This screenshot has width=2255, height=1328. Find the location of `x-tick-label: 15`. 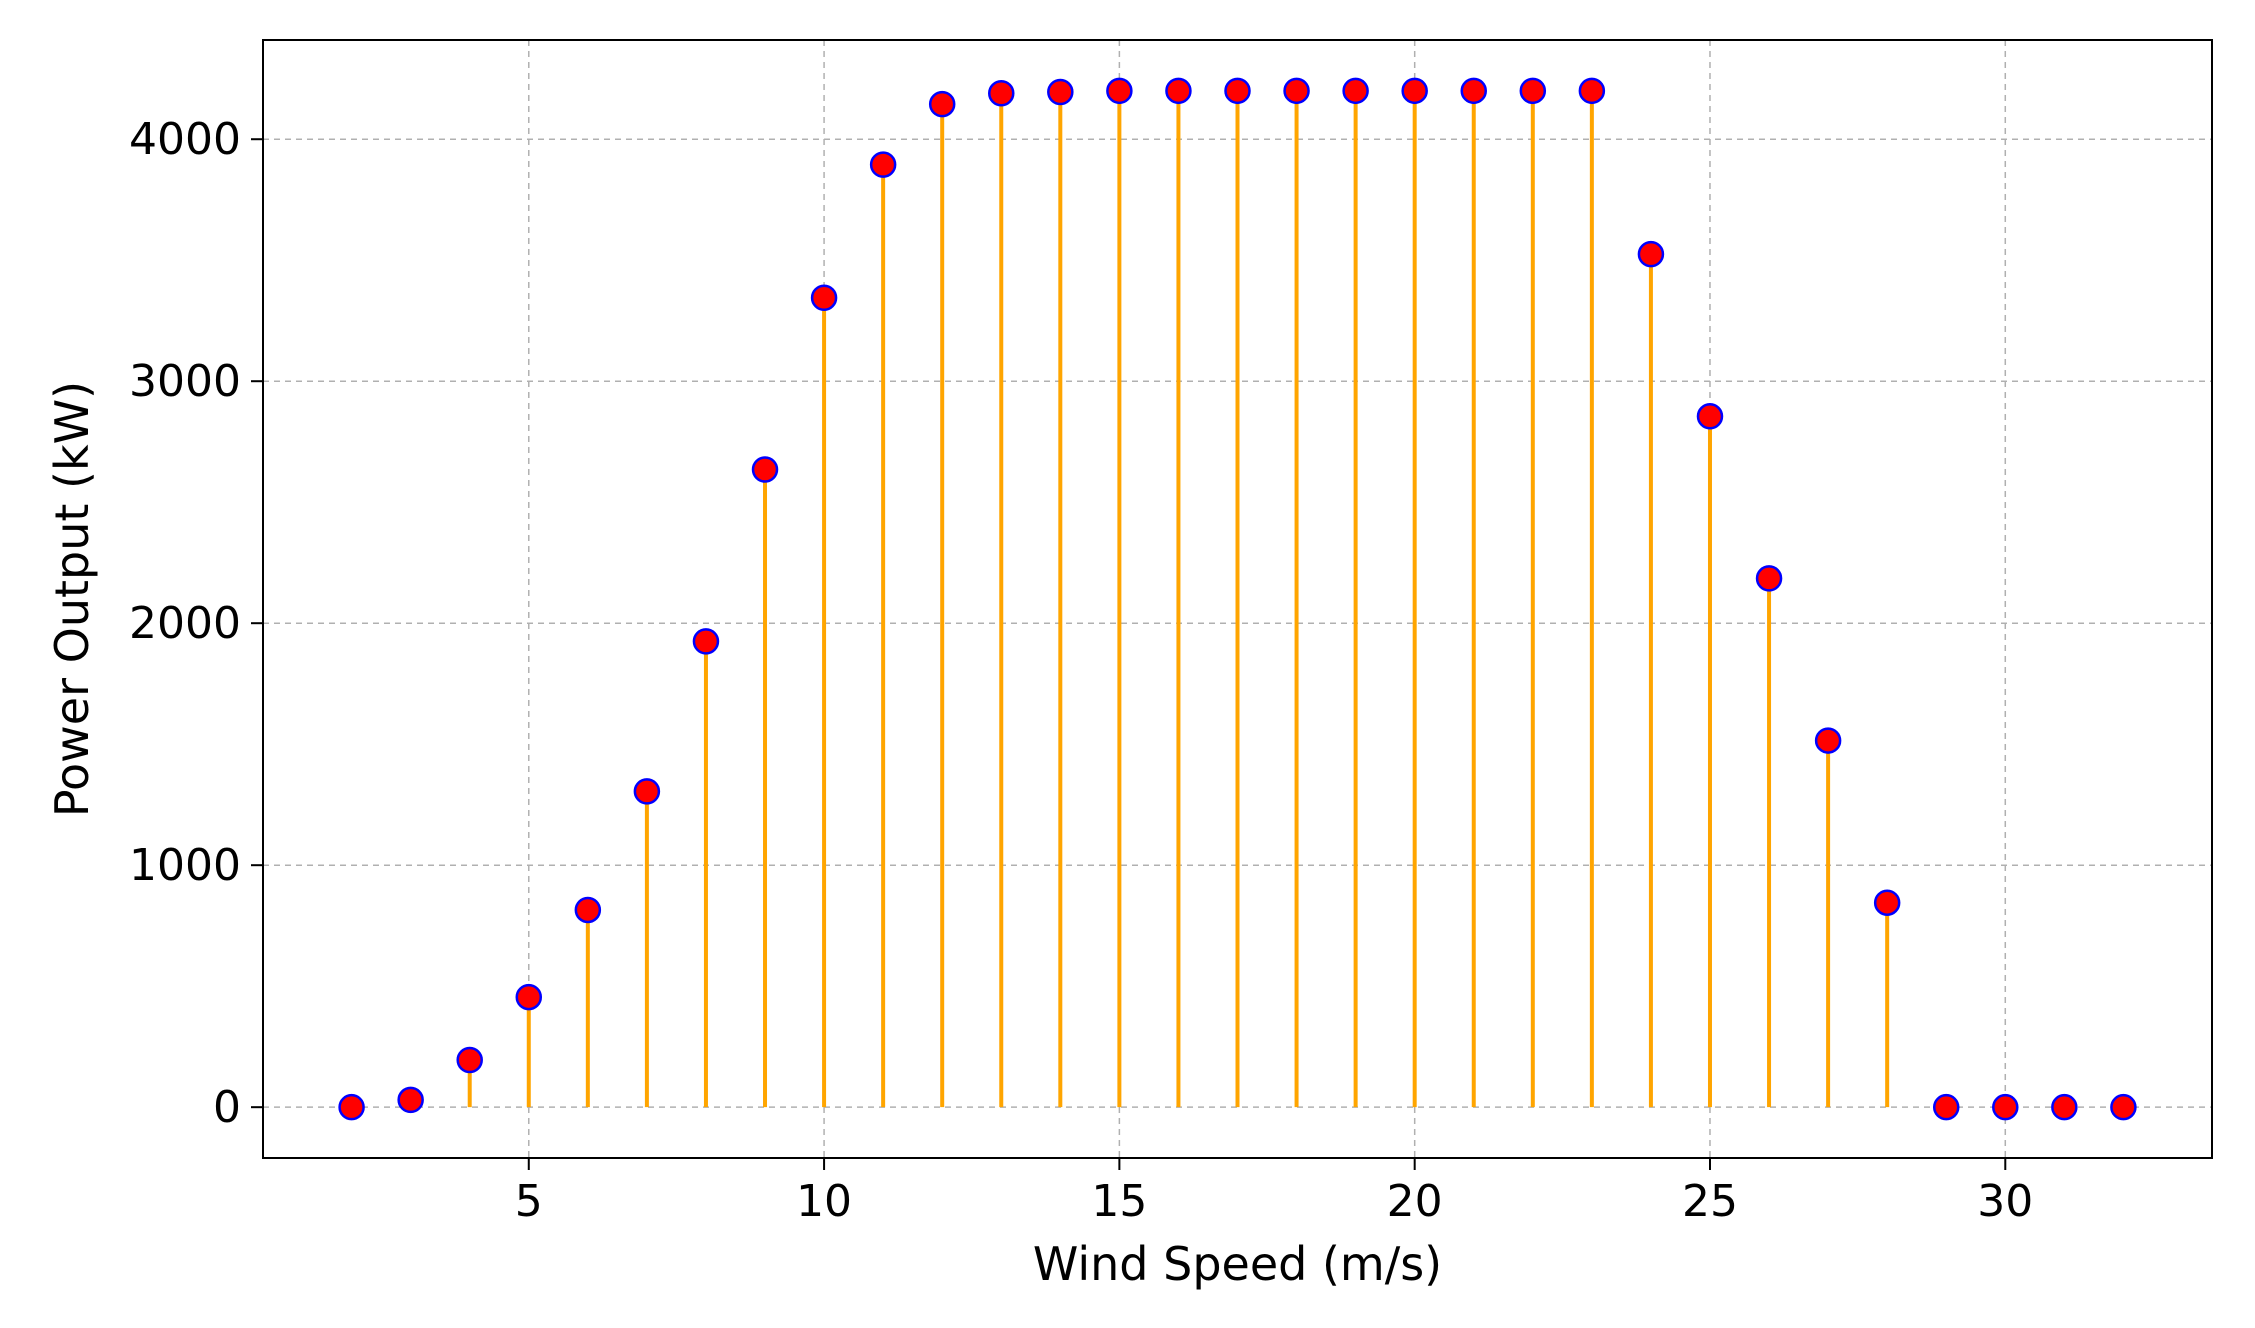

x-tick-label: 15 is located at coordinates (1119, 1201).